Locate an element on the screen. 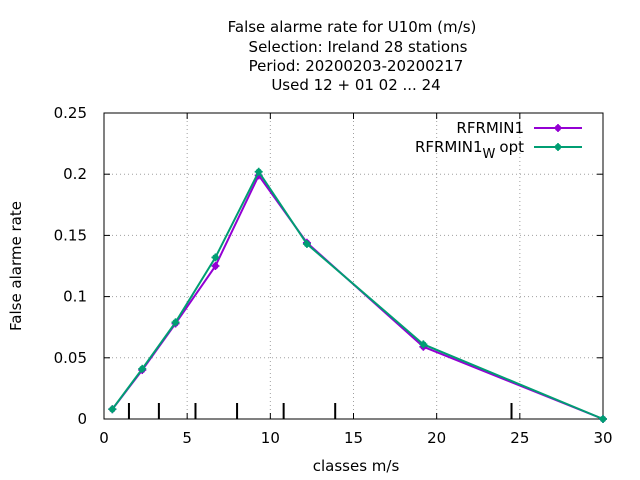 This screenshot has height=480, width=640. legend-marker-rfrmin1 is located at coordinates (558, 128).